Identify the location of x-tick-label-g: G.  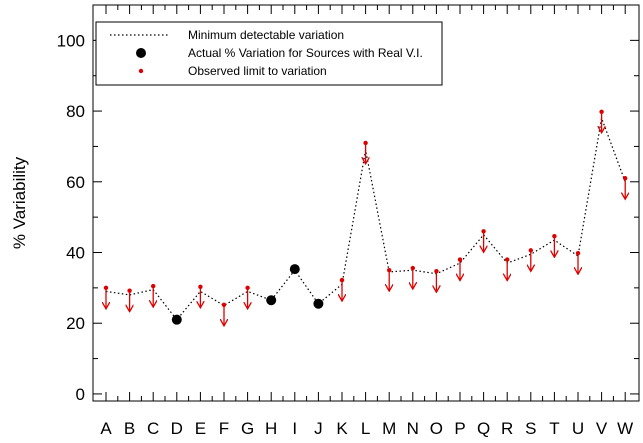
(247, 428).